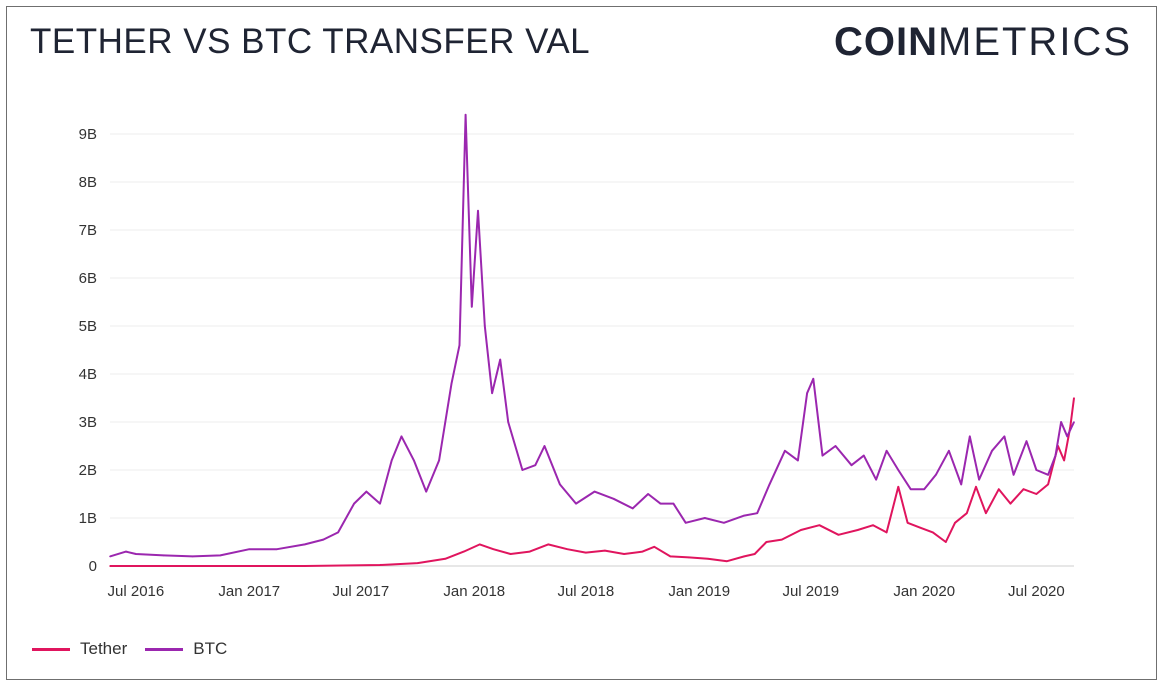 Image resolution: width=1165 pixels, height=686 pixels. Describe the element at coordinates (104, 648) in the screenshot. I see `legend-label-tether: Tether` at that location.